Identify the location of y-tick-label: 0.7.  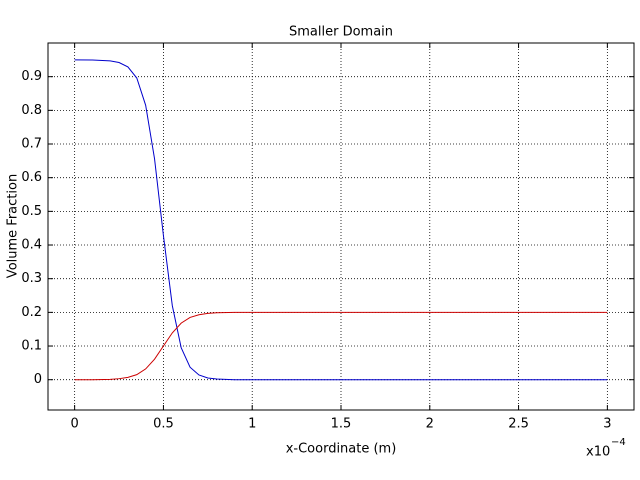
(31, 144).